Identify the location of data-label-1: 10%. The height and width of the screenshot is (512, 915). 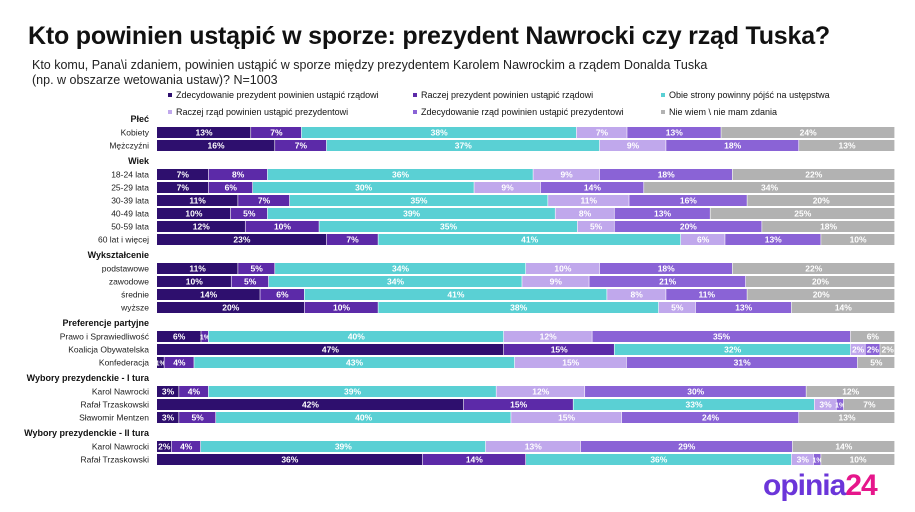
(194, 282).